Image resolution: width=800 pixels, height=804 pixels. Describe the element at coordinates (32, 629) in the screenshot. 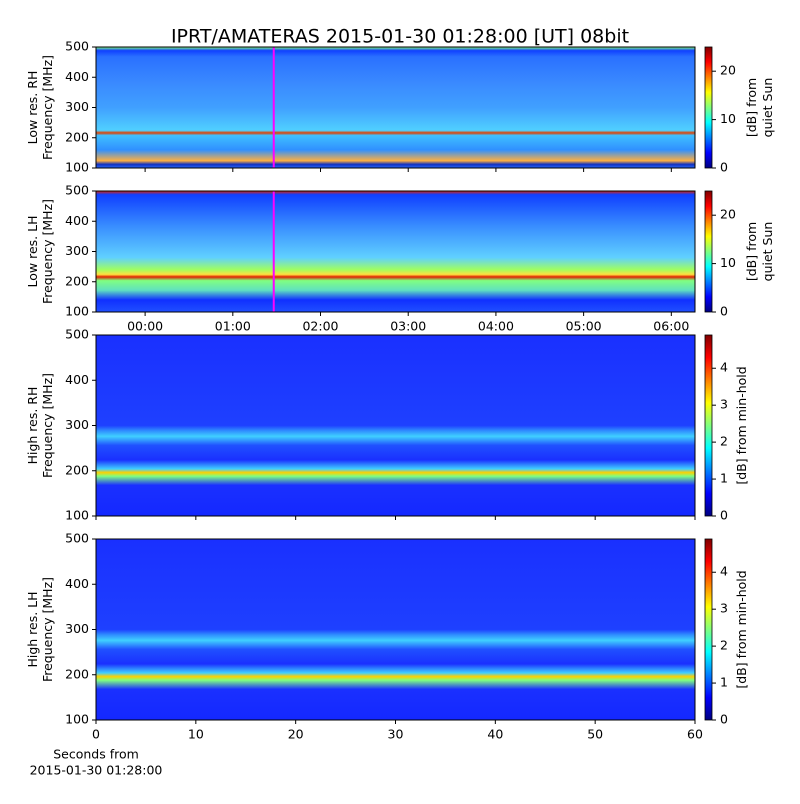

I see `y-axis-label-line: High res. LH` at that location.